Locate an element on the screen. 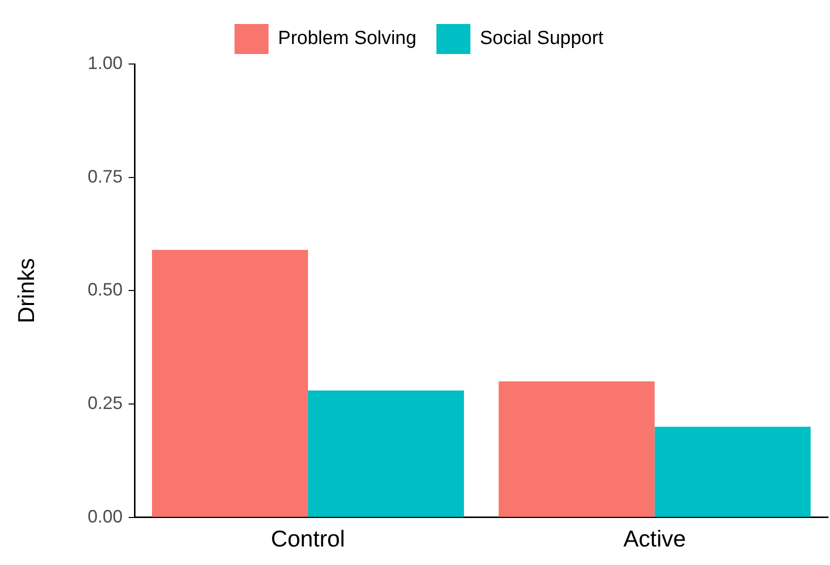  legend-label: Social Support is located at coordinates (542, 39).